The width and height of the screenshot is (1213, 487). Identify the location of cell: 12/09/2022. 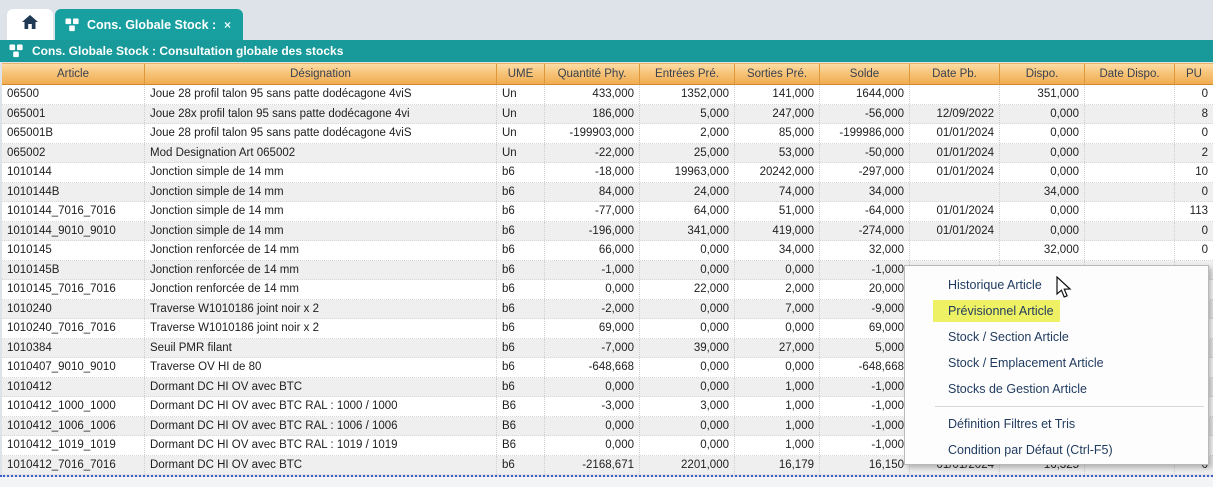
(955, 113).